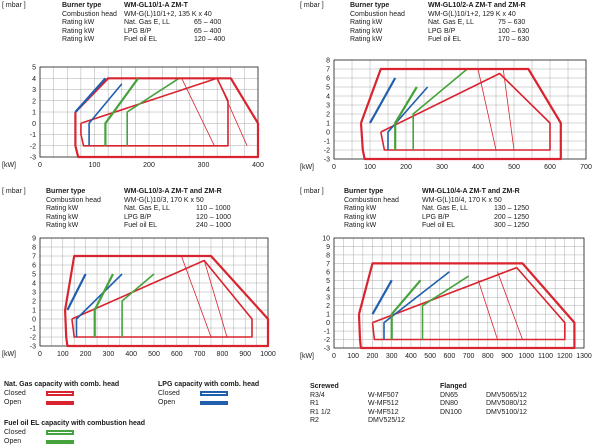 The width and height of the screenshot is (593, 448). What do you see at coordinates (156, 5) in the screenshot?
I see `burner-type: WM-GL10/1-A ZM-T` at bounding box center [156, 5].